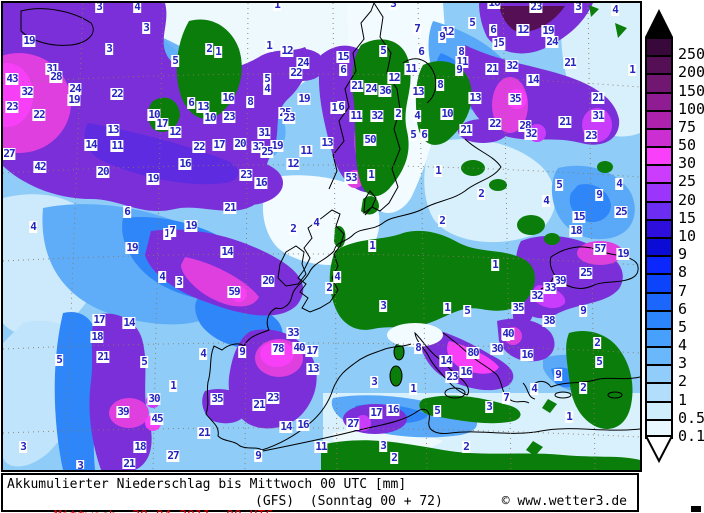  I want to click on scale-tick-label: 9, so click(683, 254).